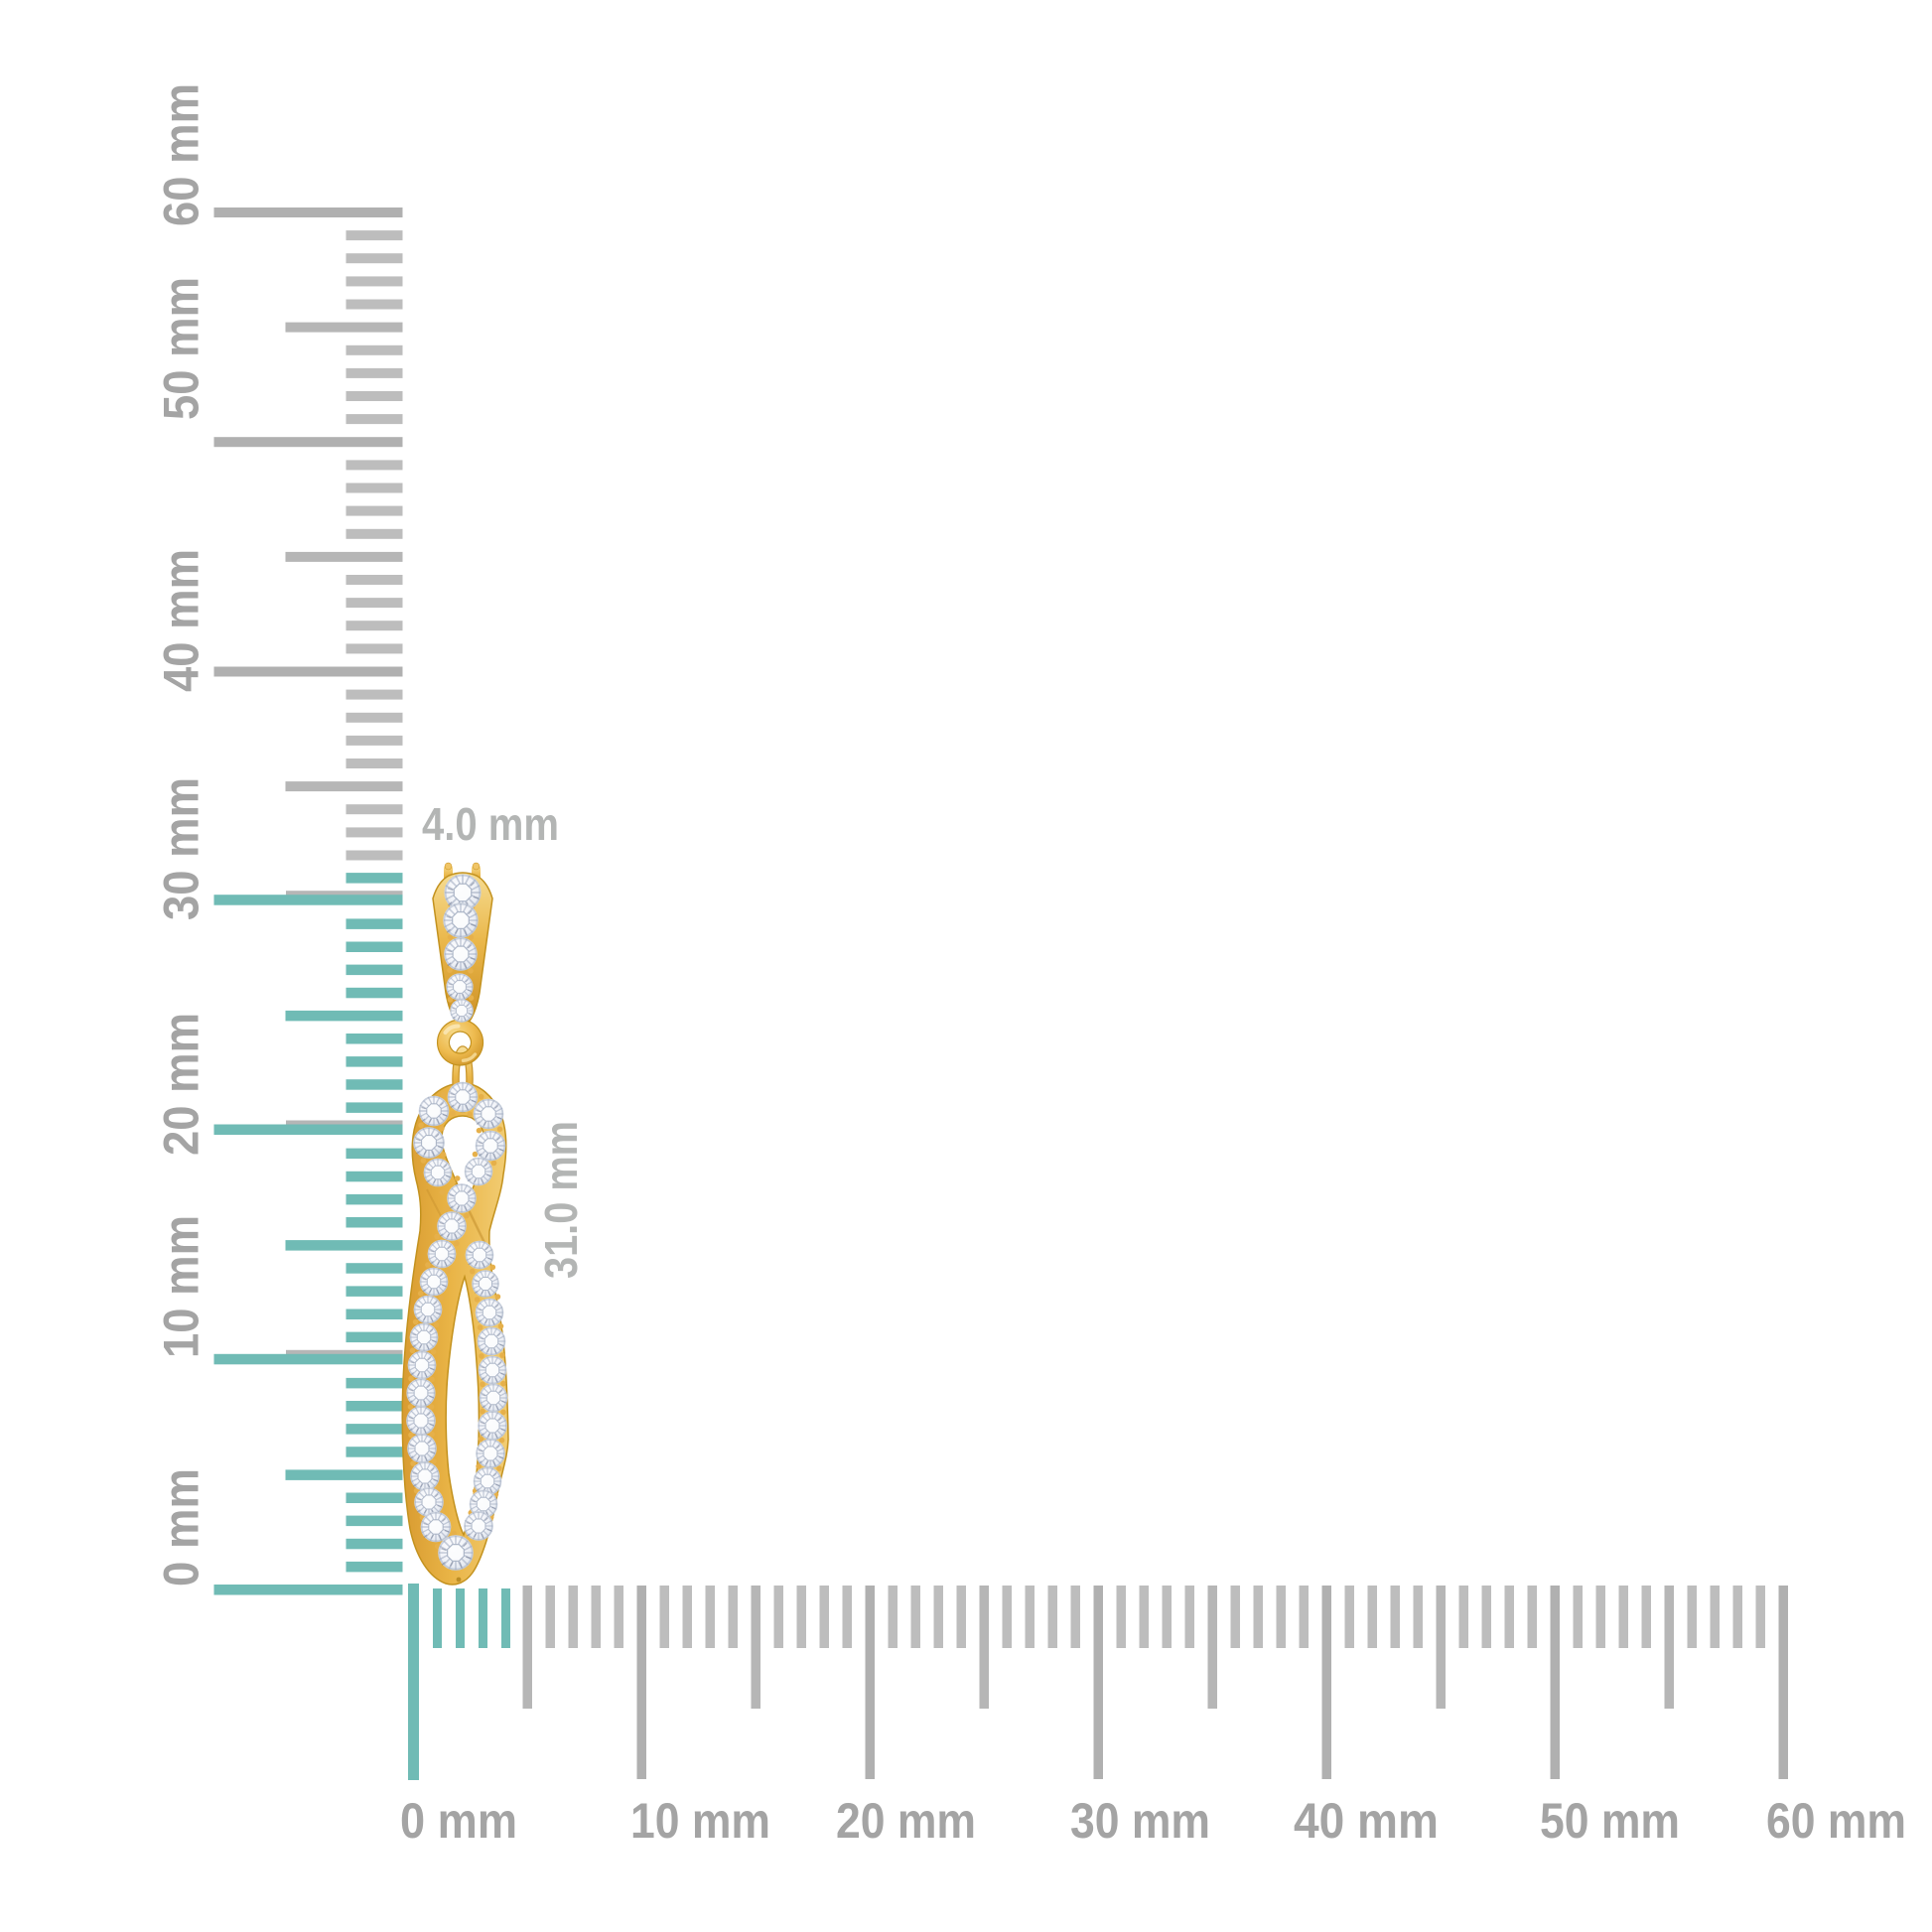  What do you see at coordinates (491, 824) in the screenshot?
I see `svg-text: 4.0 mm` at bounding box center [491, 824].